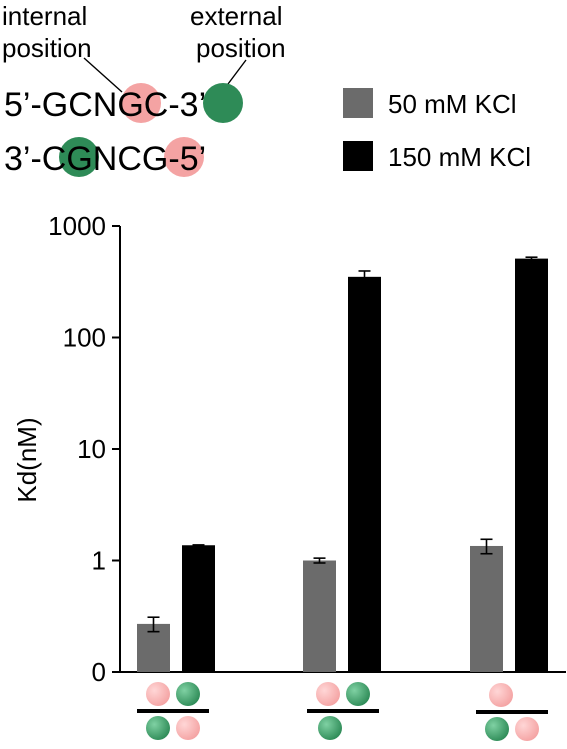  I want to click on y-ticks: 0 1 10 100 1000, so click(84, 449).